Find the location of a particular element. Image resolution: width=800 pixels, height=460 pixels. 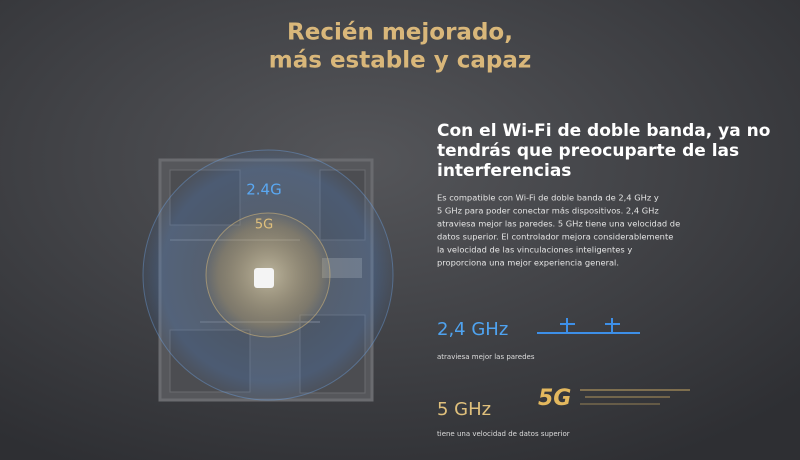

title: más estable y capaz is located at coordinates (400, 61).